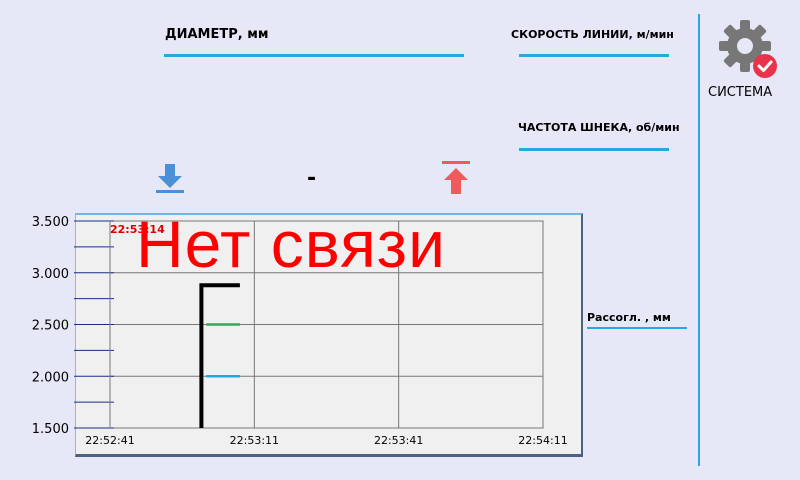  What do you see at coordinates (50, 274) in the screenshot?
I see `y-tick-label: 3.000` at bounding box center [50, 274].